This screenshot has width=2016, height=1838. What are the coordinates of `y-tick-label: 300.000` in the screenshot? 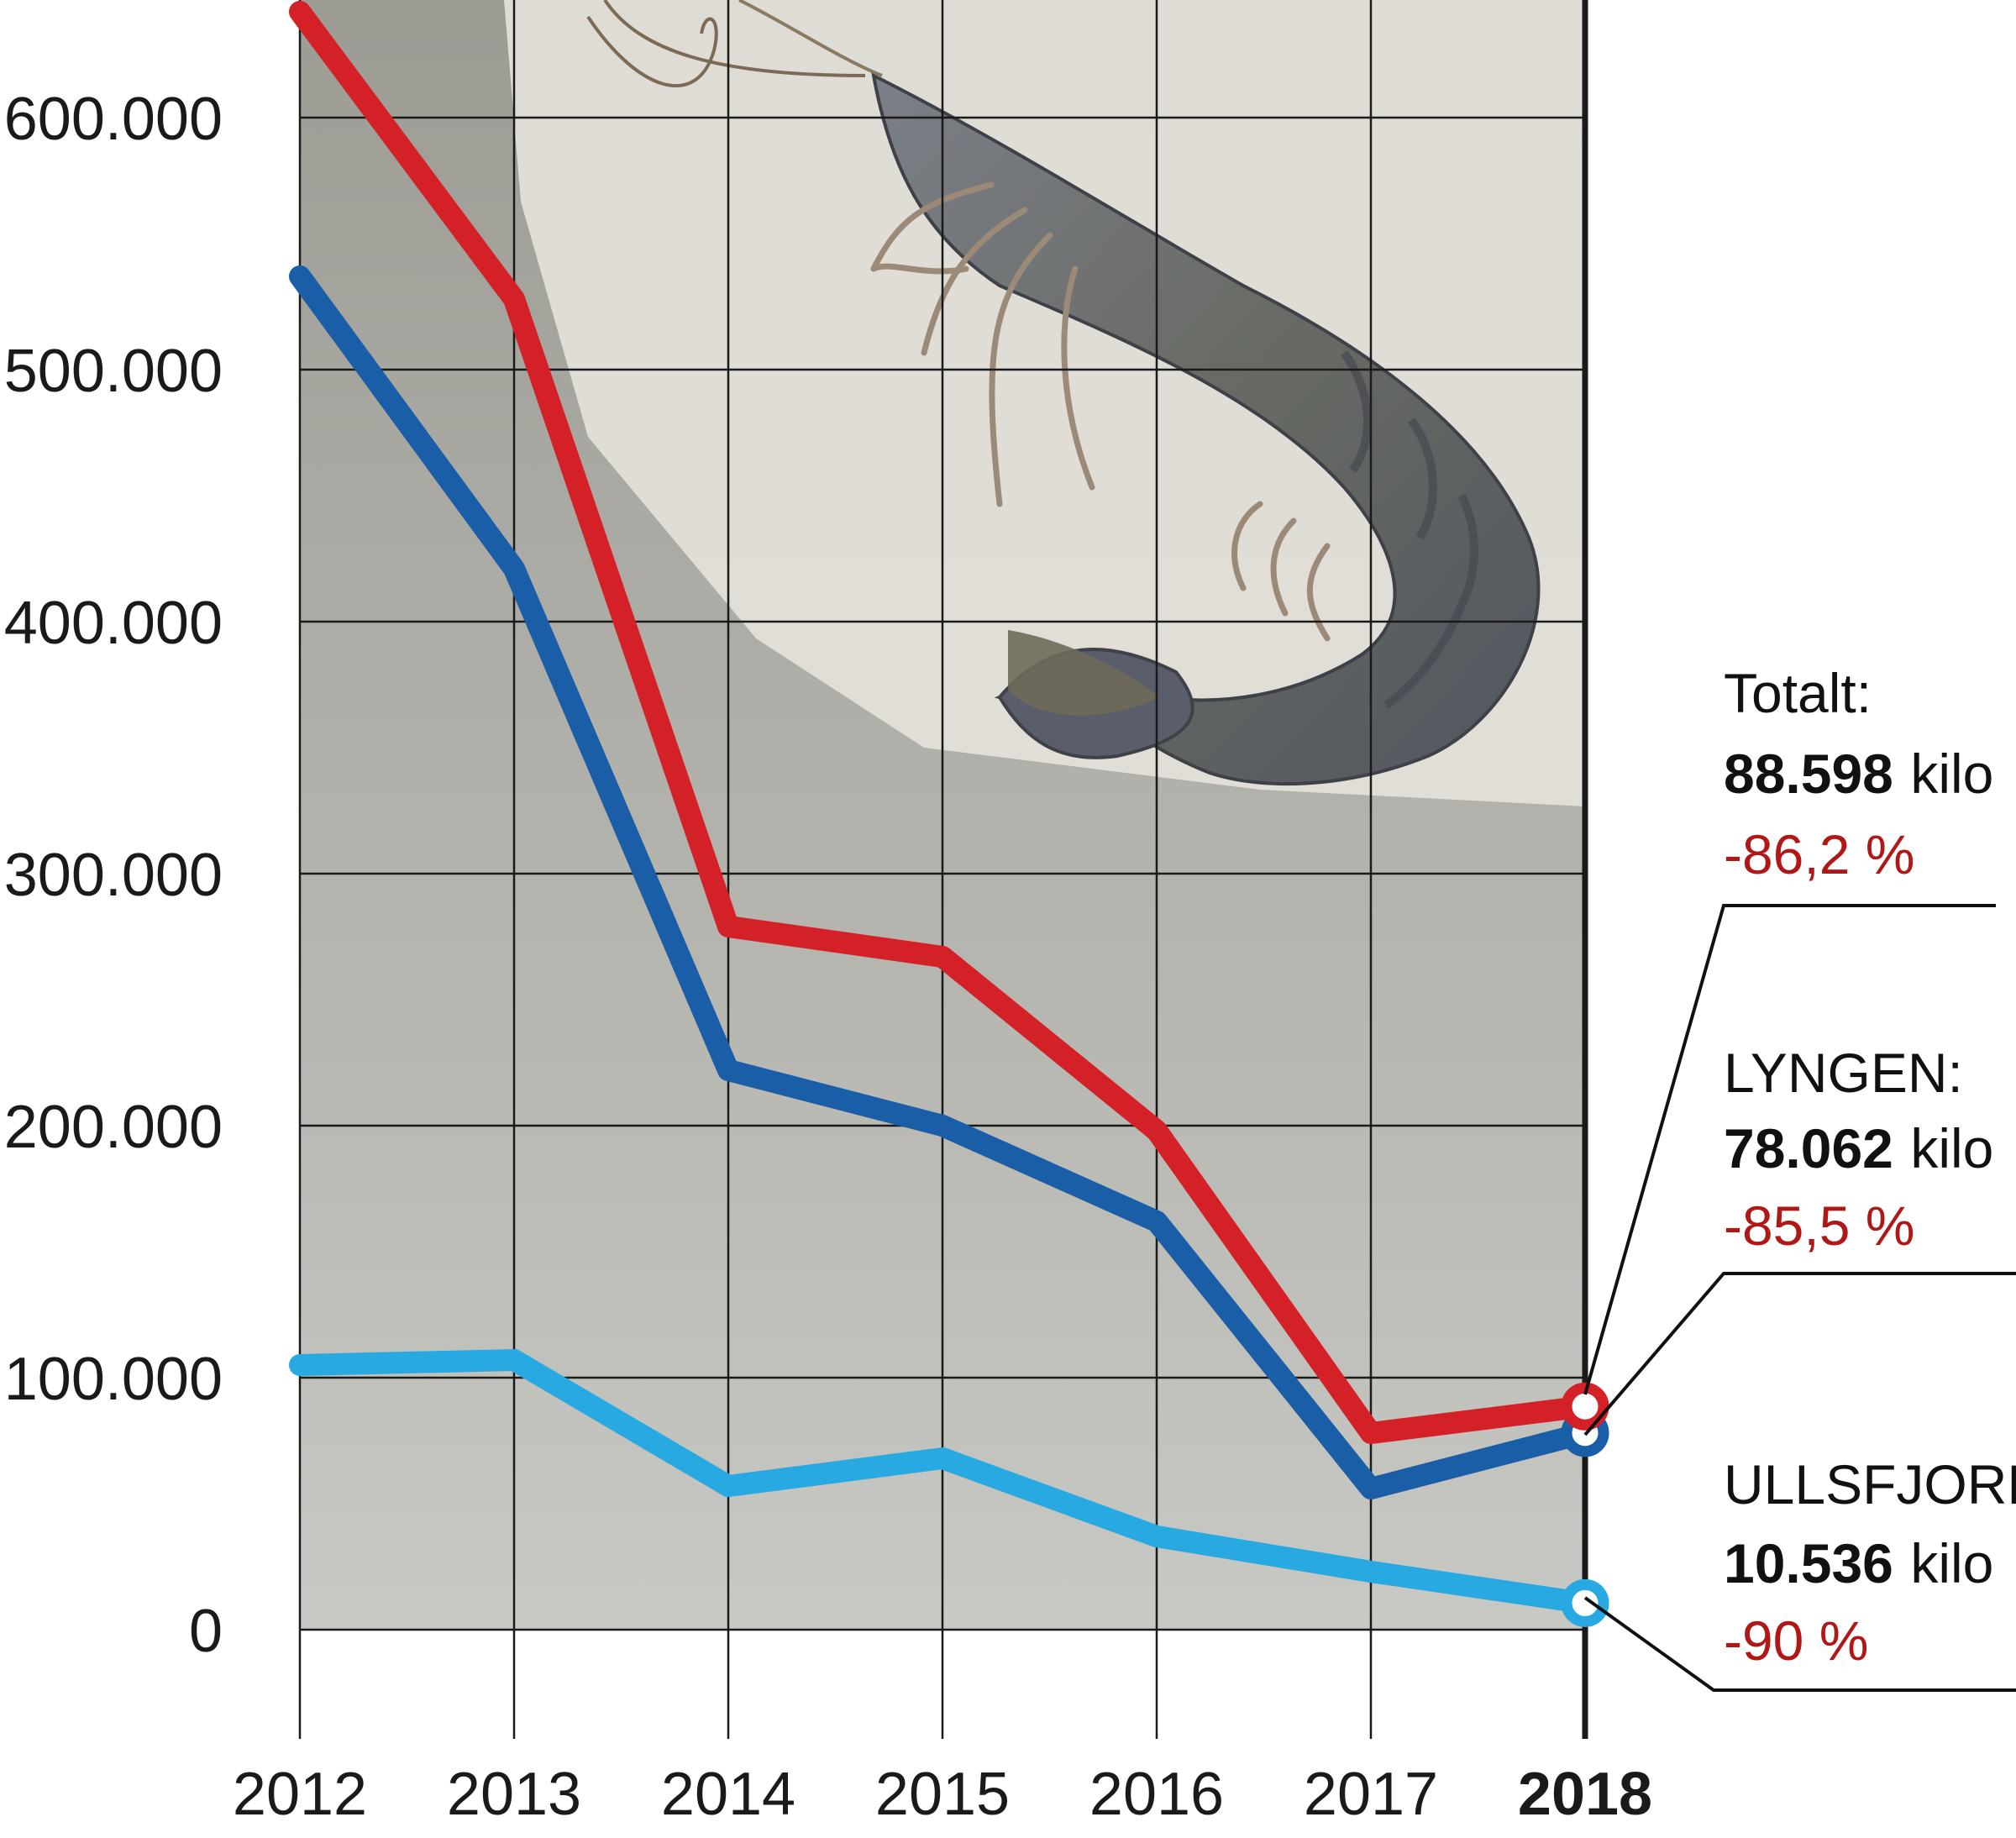 It's located at (113, 876).